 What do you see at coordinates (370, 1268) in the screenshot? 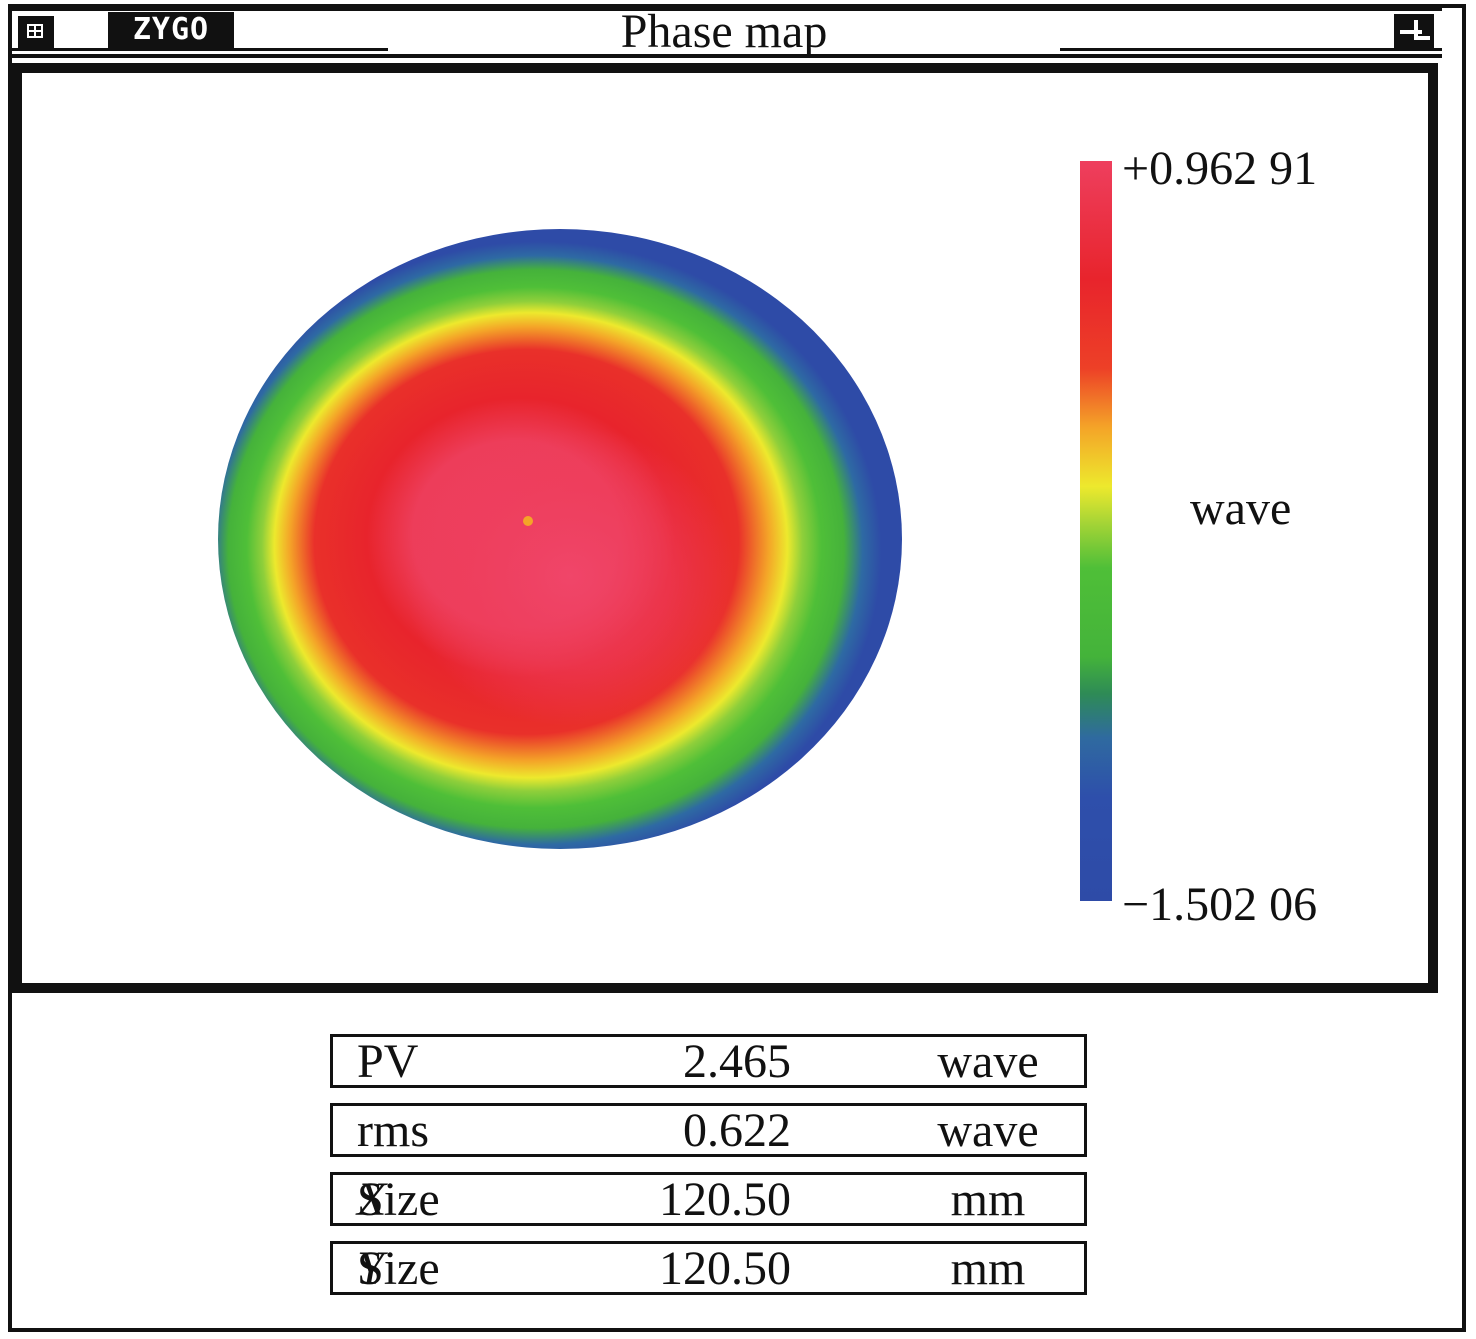
I see `stat-name-axis: Y` at bounding box center [370, 1268].